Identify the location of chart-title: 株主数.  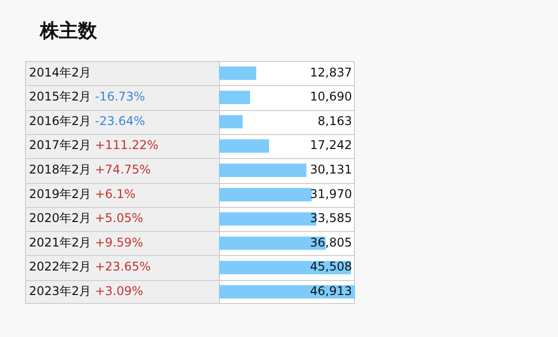
(68, 31).